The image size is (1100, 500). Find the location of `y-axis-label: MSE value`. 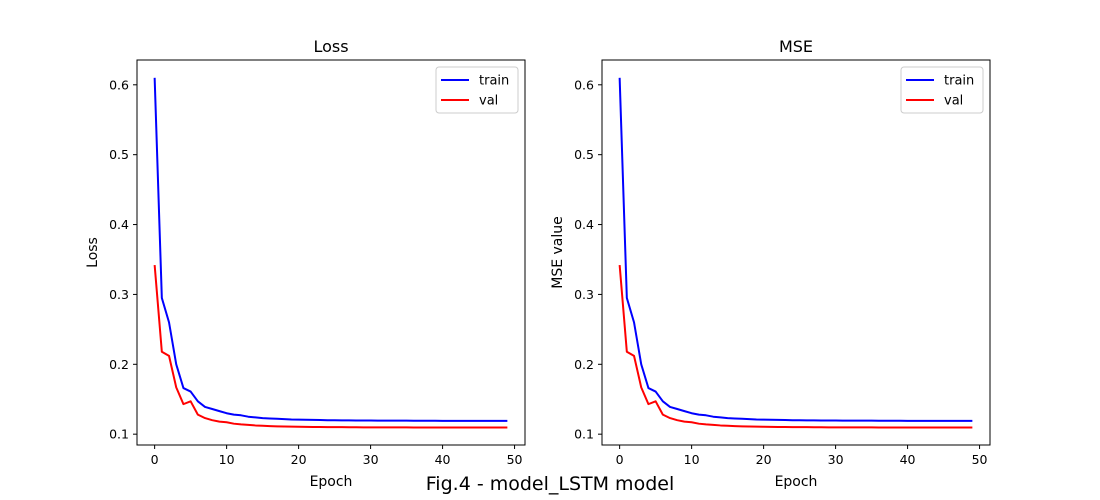

y-axis-label: MSE value is located at coordinates (558, 252).